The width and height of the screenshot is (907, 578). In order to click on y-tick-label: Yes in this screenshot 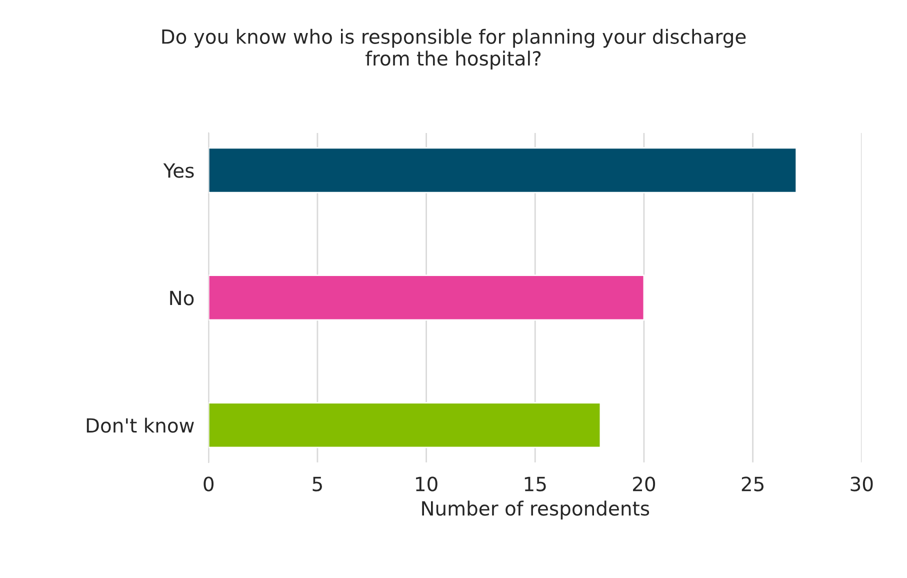, I will do `click(178, 170)`.